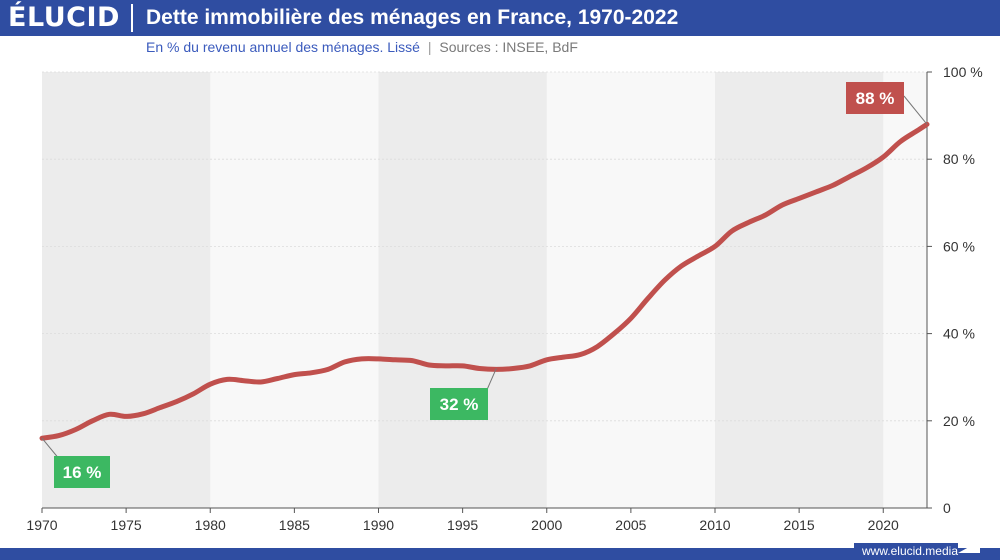 This screenshot has height=560, width=1000. Describe the element at coordinates (64, 17) in the screenshot. I see `elucid-logo: ÉLUCID` at that location.